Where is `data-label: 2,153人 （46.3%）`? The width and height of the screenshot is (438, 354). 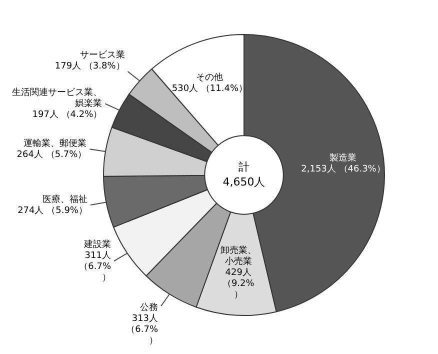
data-label: 2,153人 （46.3%） is located at coordinates (343, 168).